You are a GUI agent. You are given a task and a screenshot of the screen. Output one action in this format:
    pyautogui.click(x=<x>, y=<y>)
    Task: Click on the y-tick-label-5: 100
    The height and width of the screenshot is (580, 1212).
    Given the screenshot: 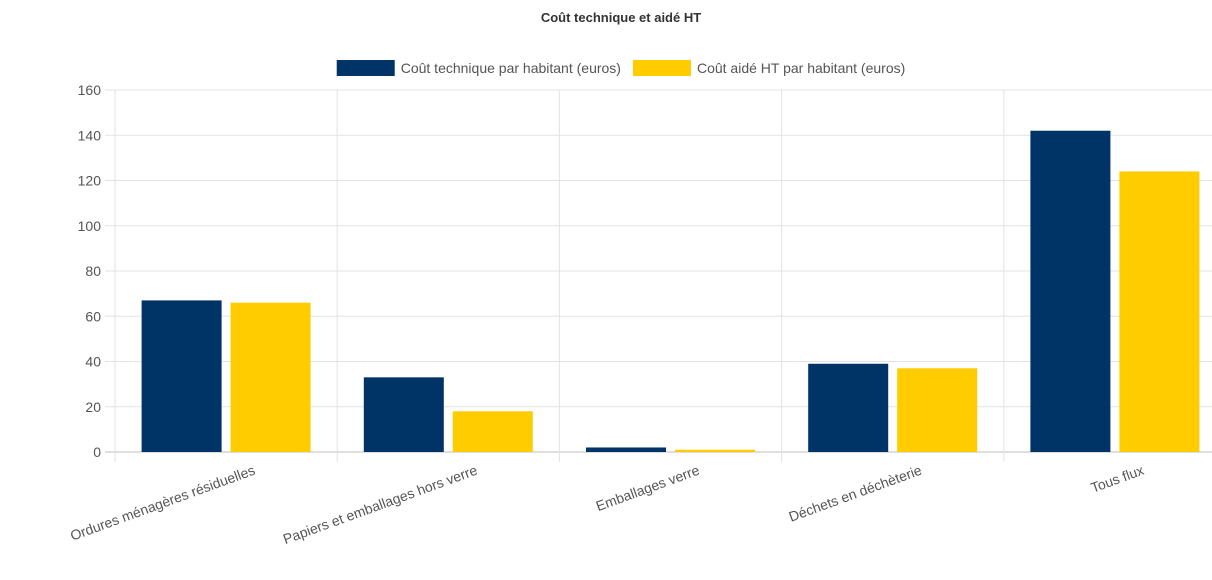 What is the action you would take?
    pyautogui.click(x=90, y=226)
    